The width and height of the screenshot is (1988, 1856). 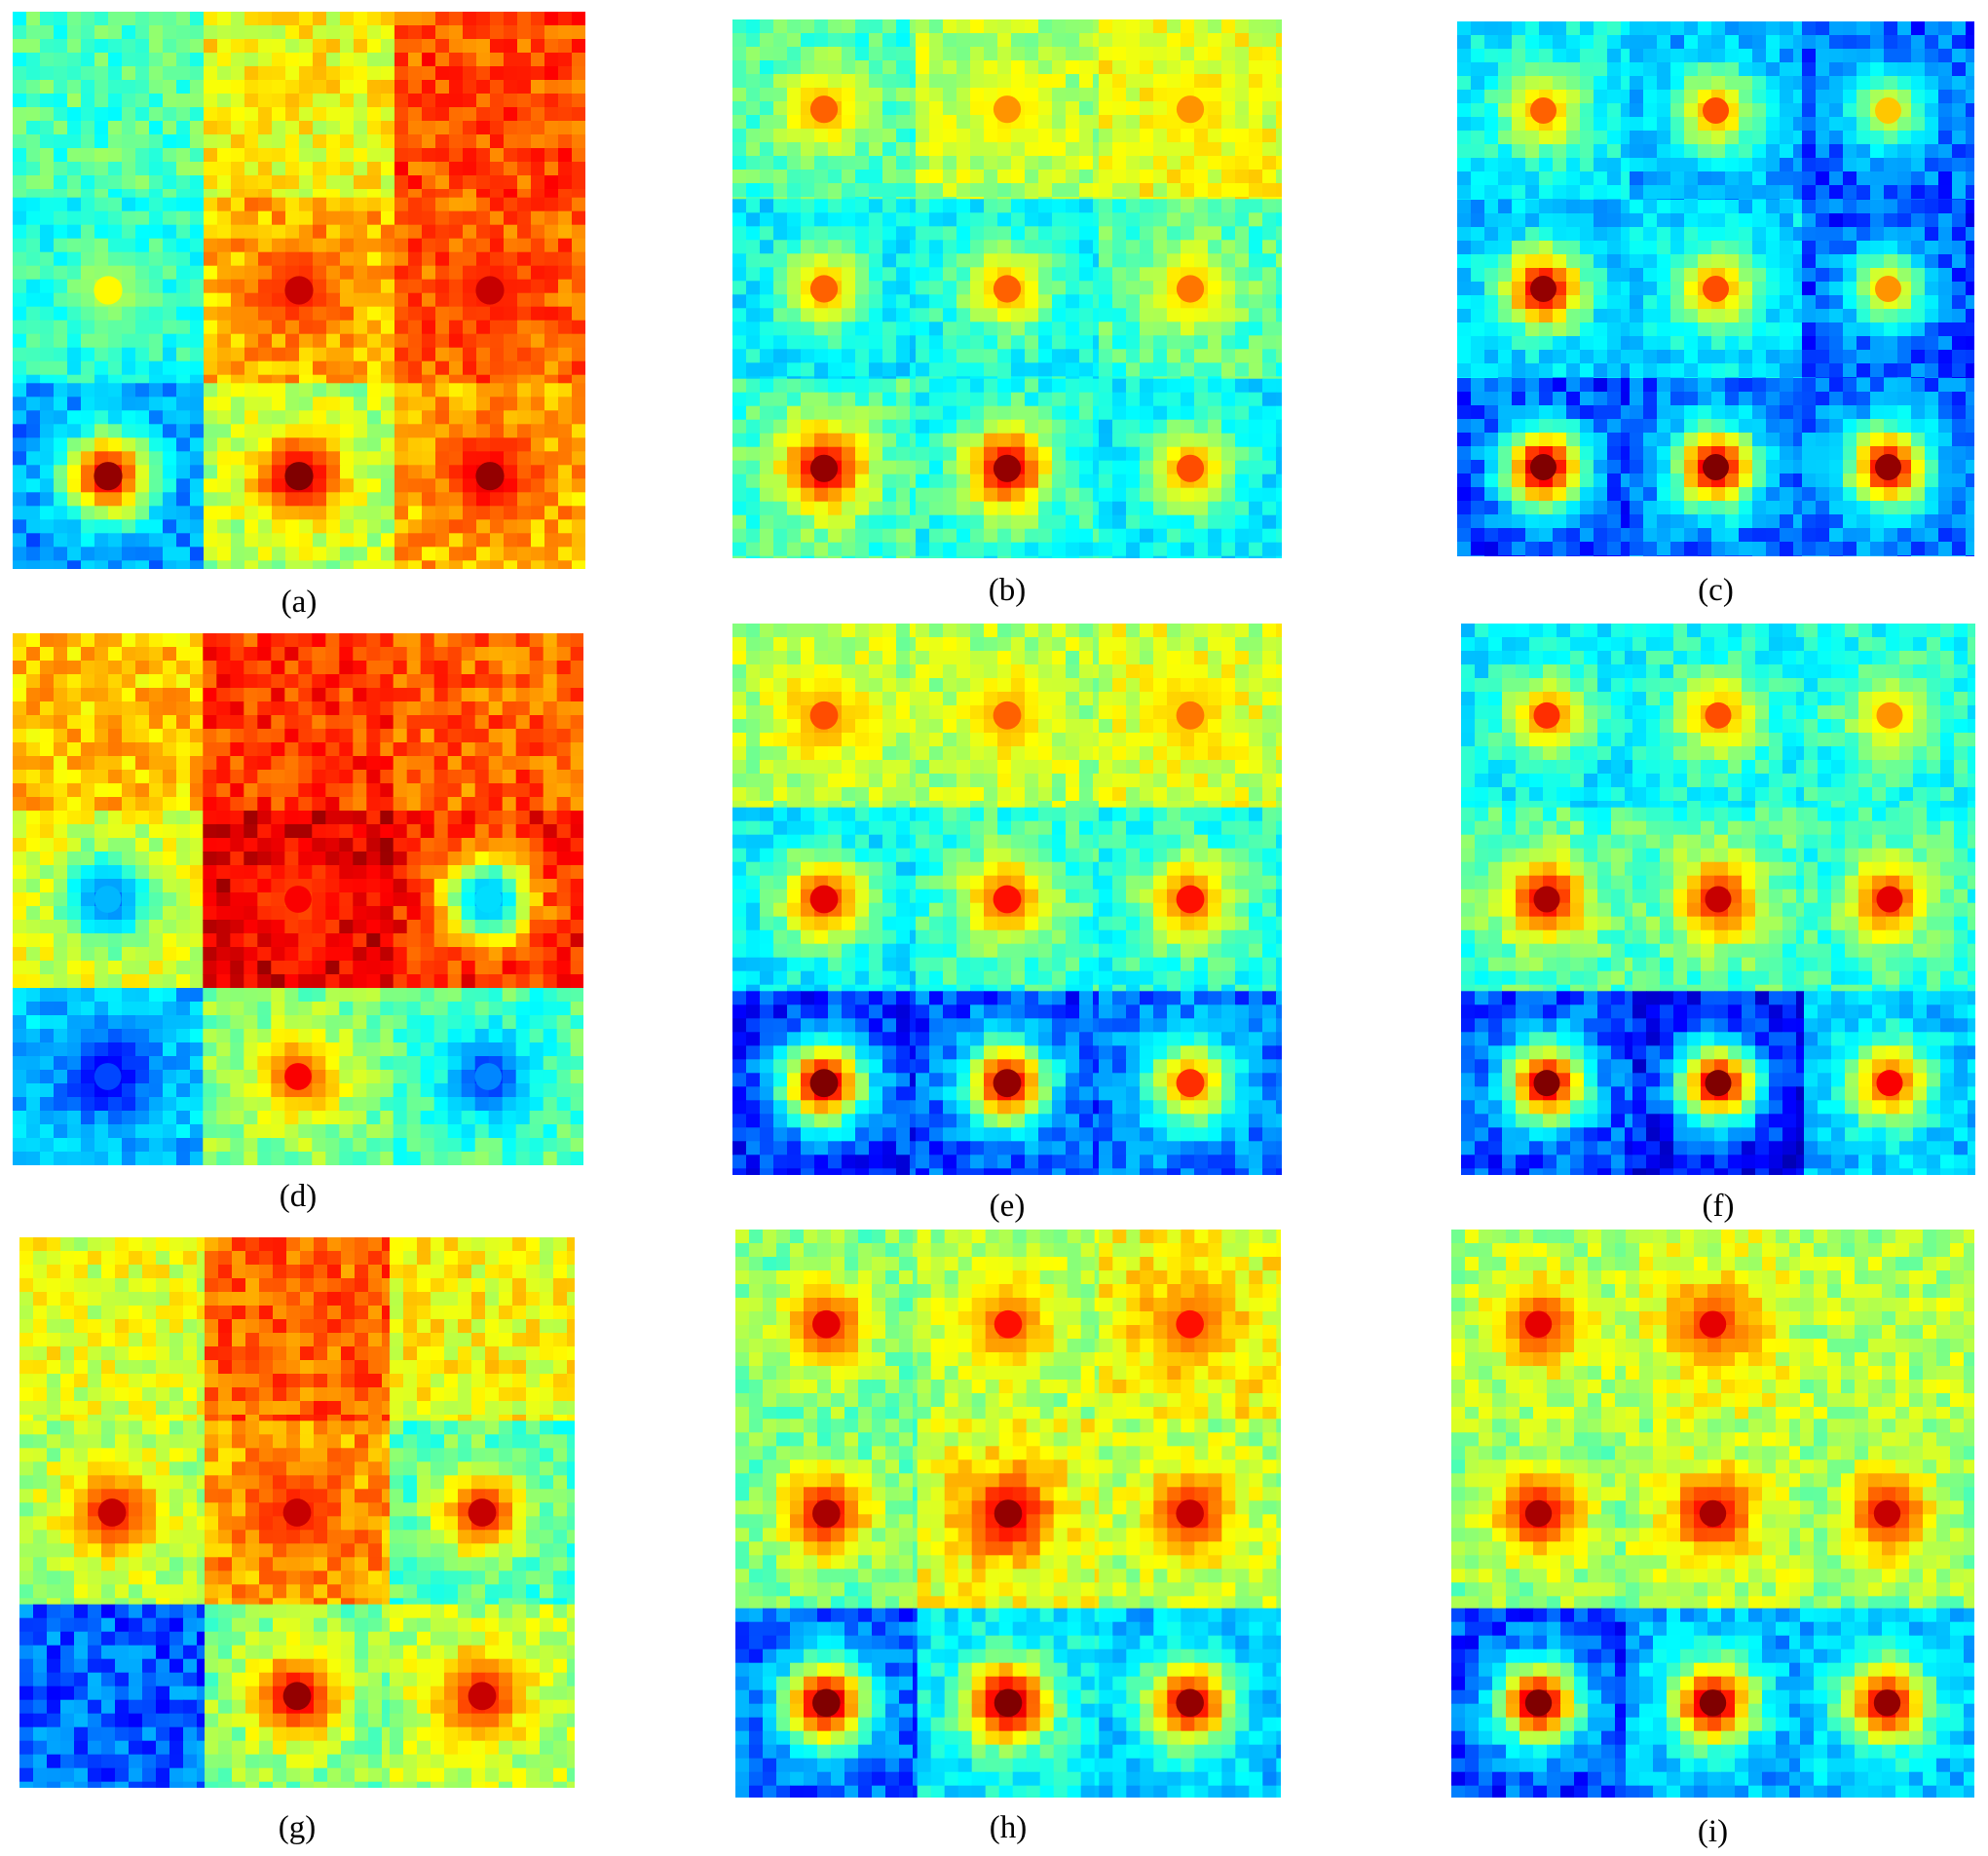 I want to click on heatmap-image-f, so click(x=1718, y=899).